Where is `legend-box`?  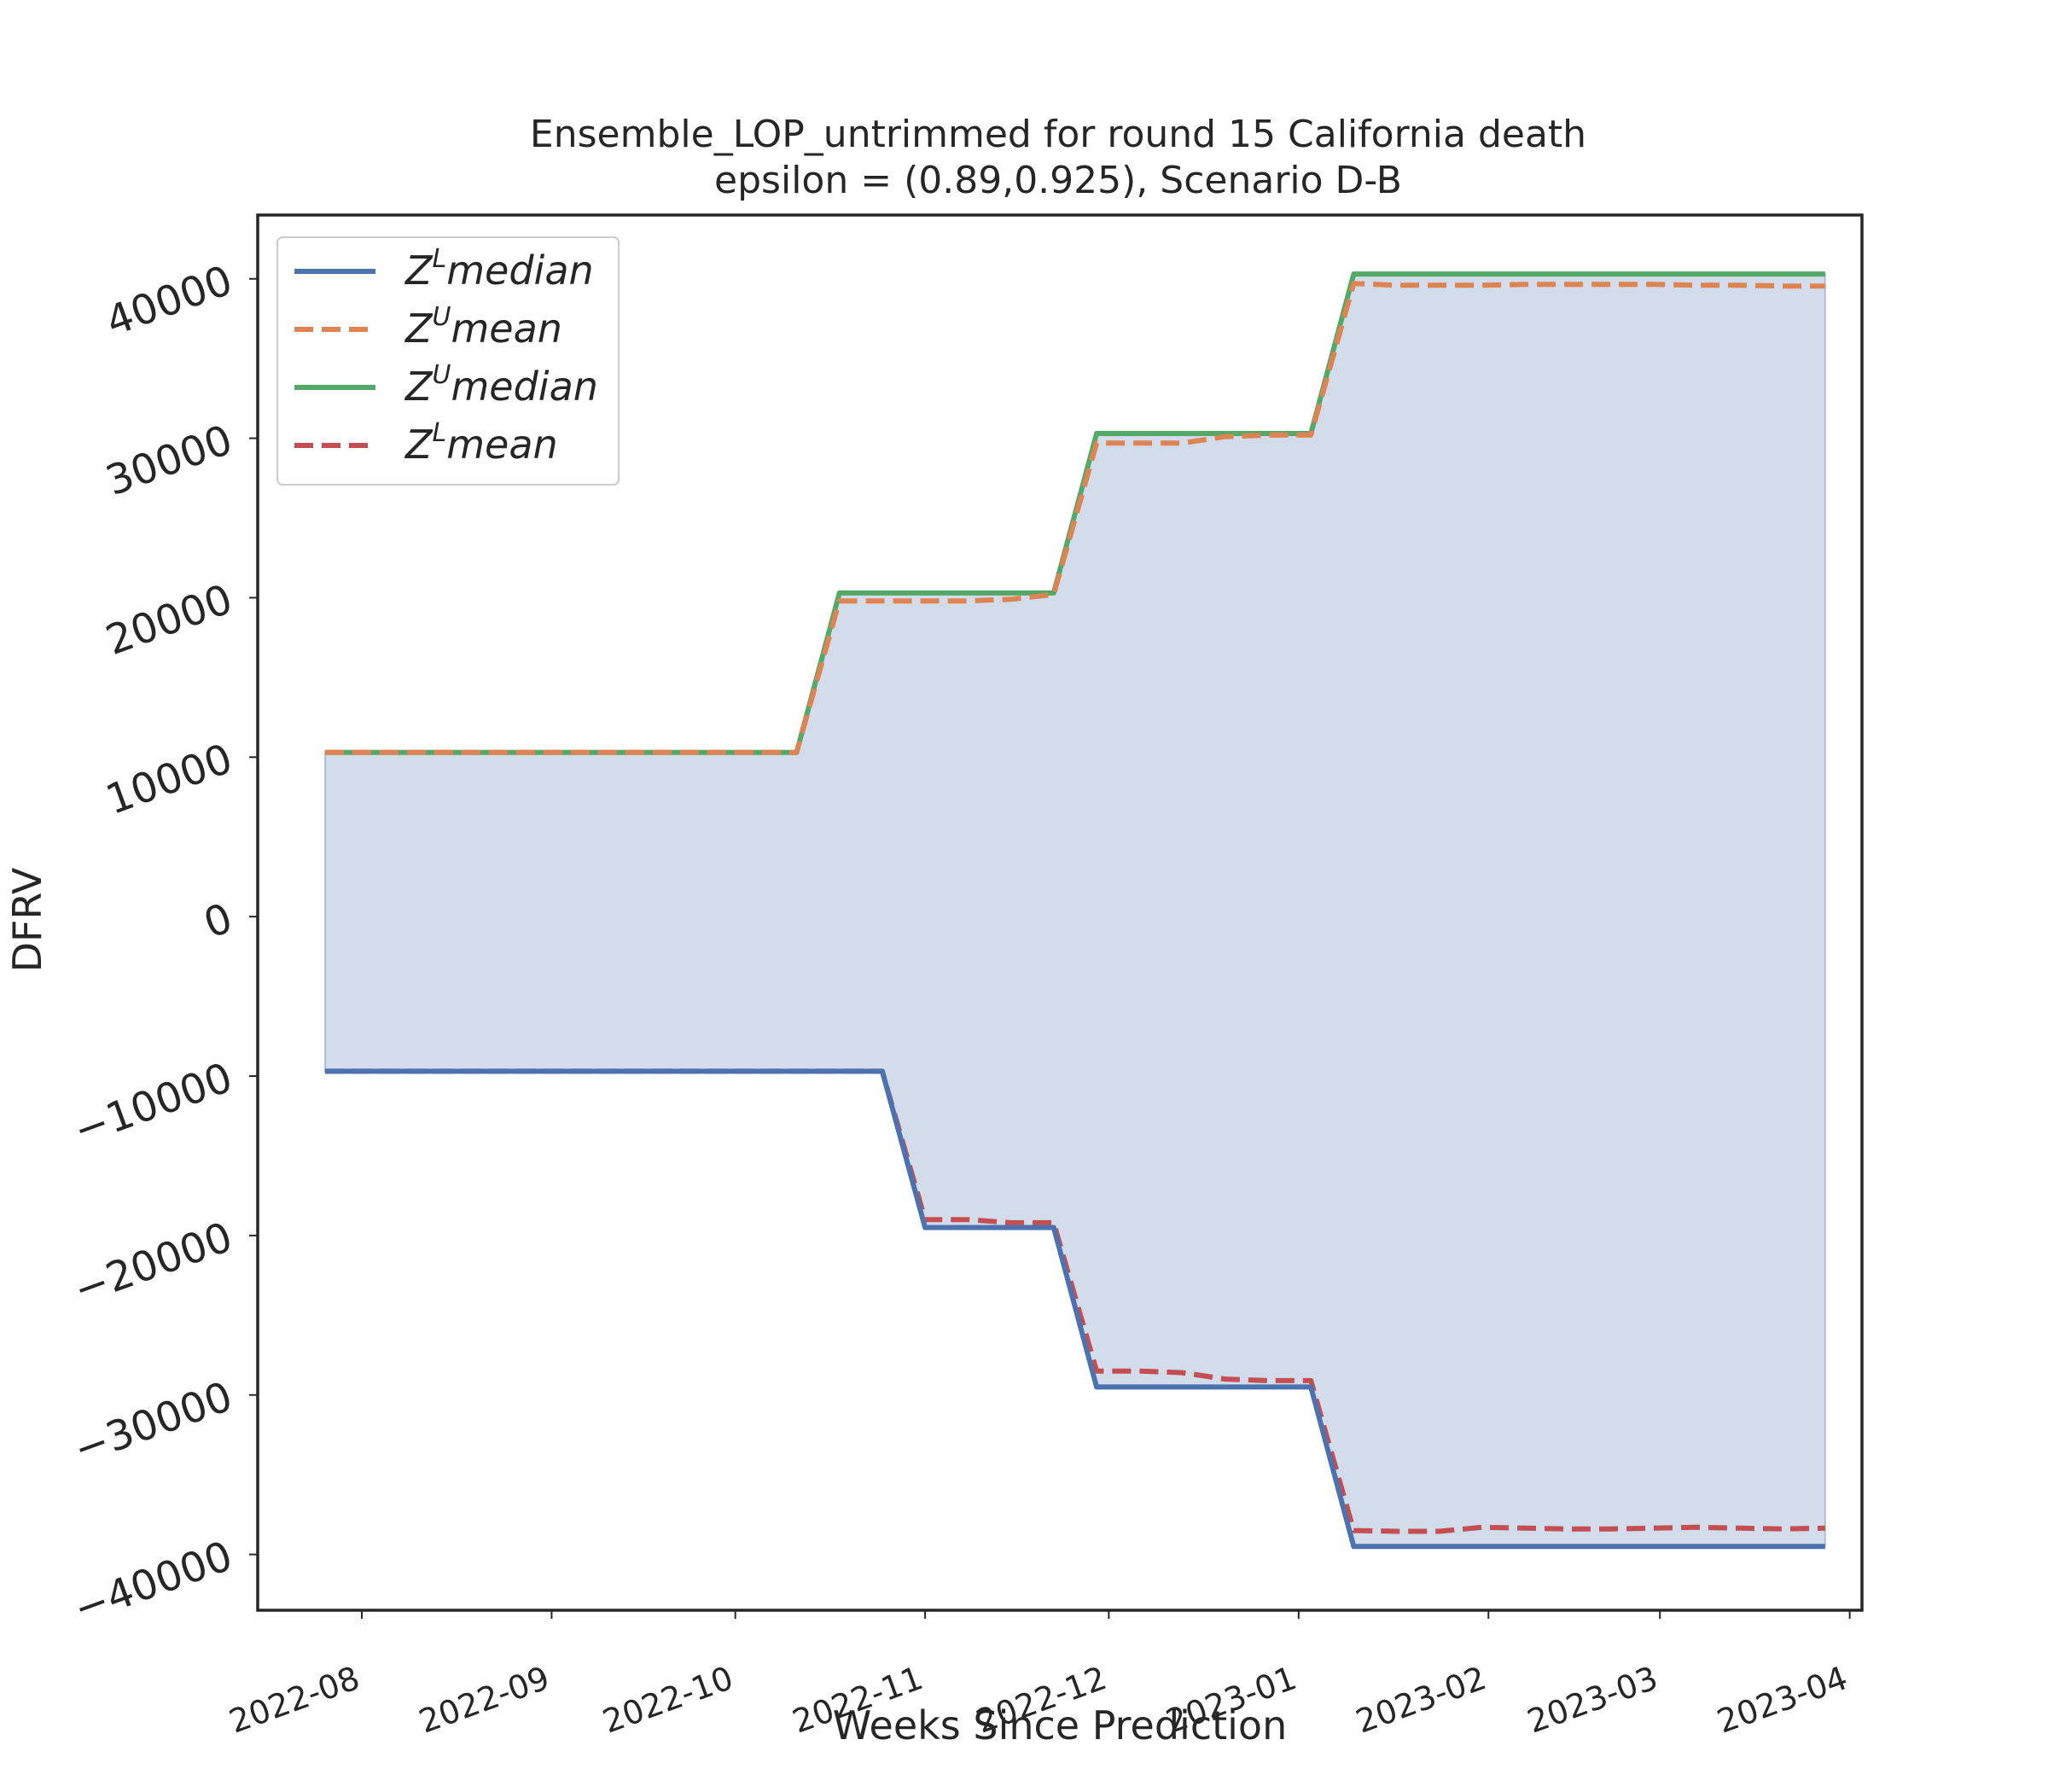 legend-box is located at coordinates (448, 361).